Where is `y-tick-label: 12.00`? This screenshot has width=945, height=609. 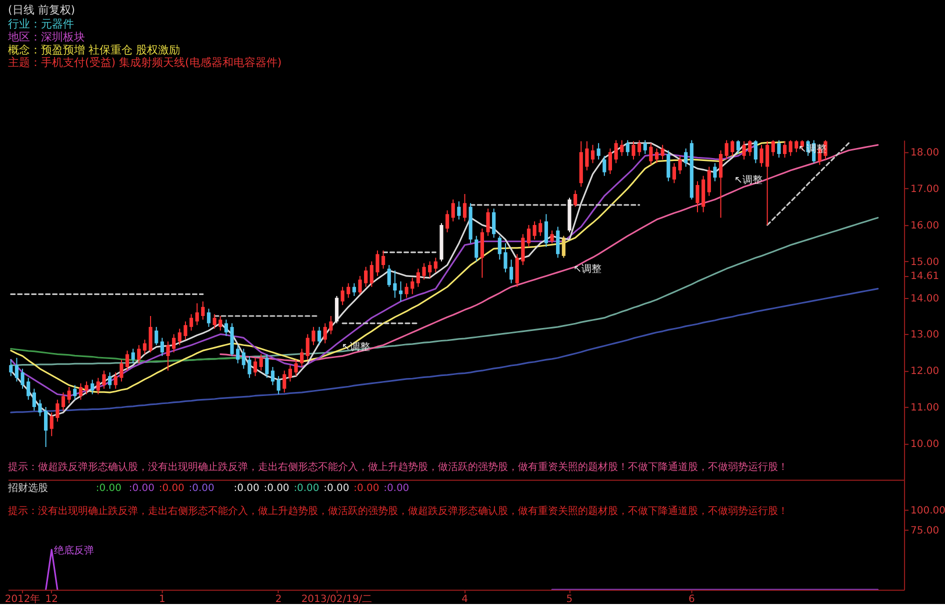 y-tick-label: 12.00 is located at coordinates (925, 372).